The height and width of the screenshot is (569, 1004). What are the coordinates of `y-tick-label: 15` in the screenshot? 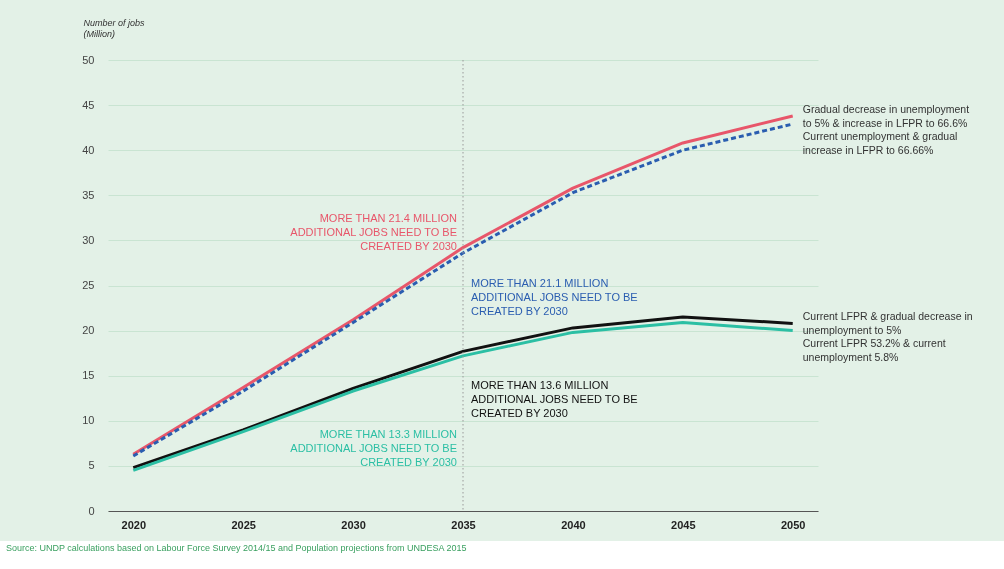 It's located at (88, 375).